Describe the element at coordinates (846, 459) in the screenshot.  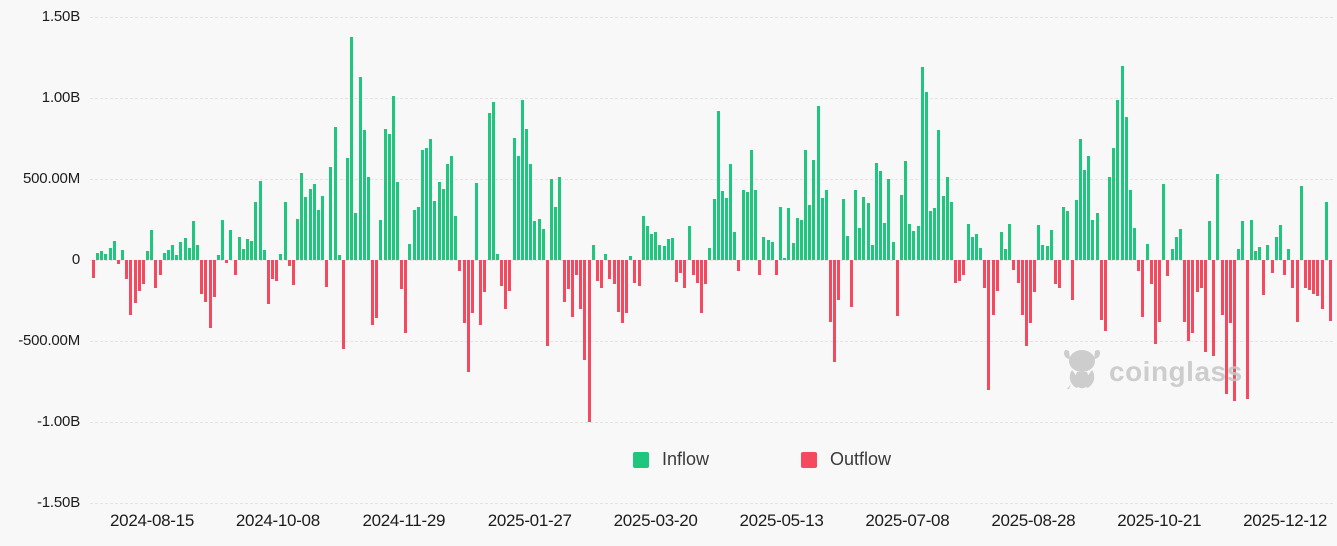
I see `legend-item-outflow: Outflow` at that location.